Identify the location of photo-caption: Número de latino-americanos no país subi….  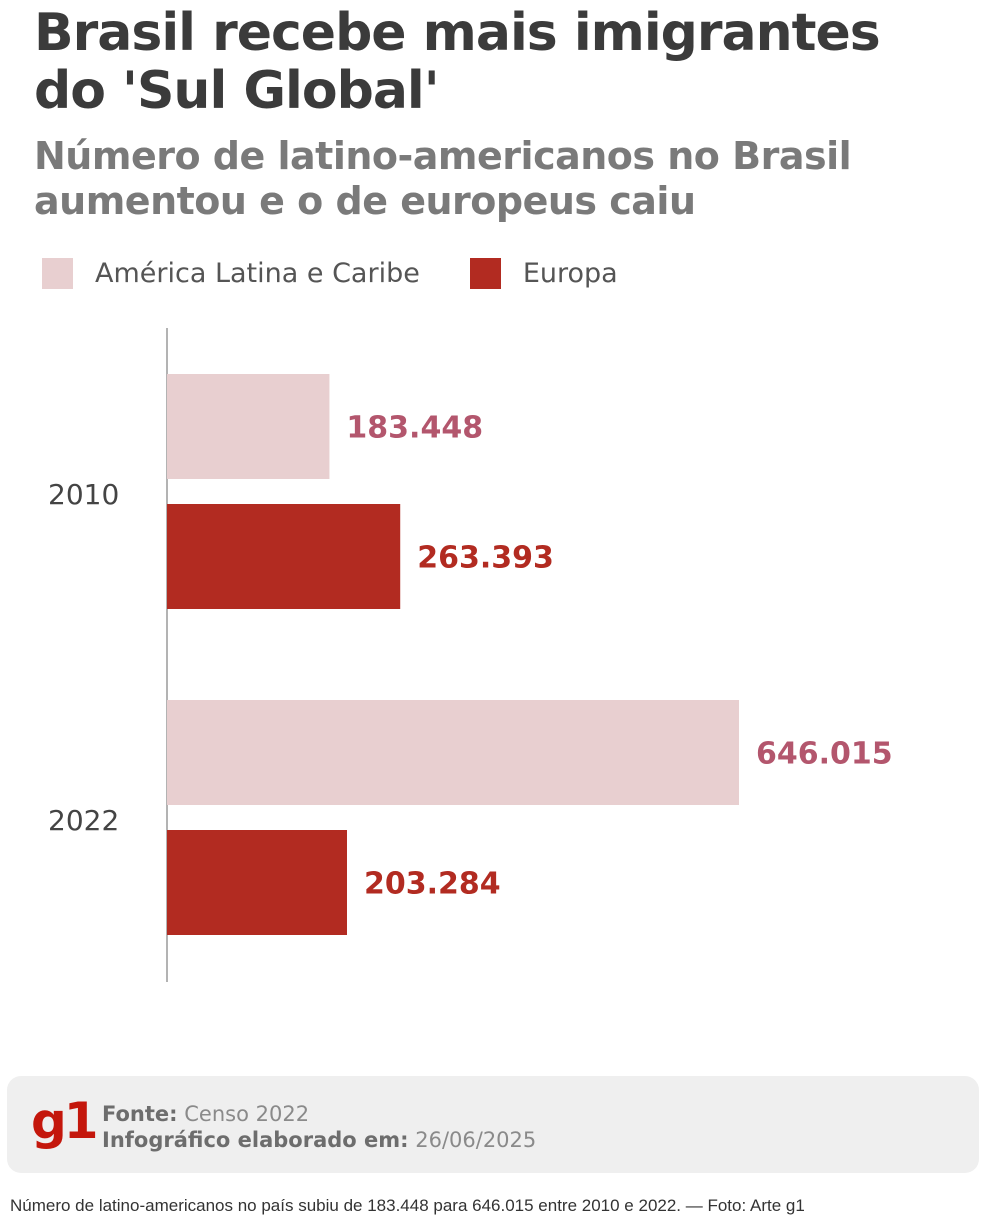
(407, 1205).